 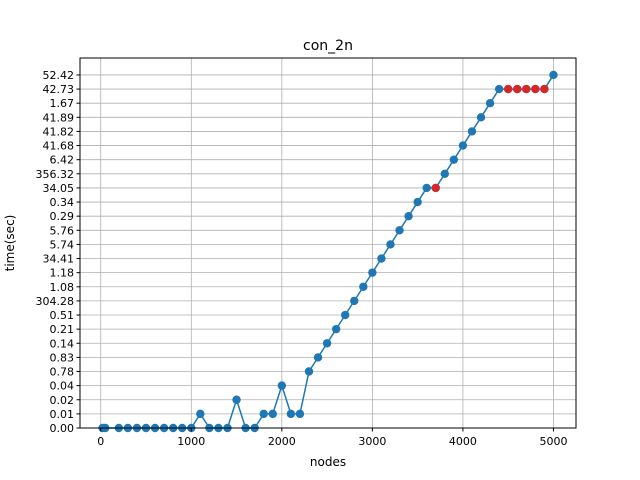 I want to click on x-tick-label: 5000, so click(x=553, y=441).